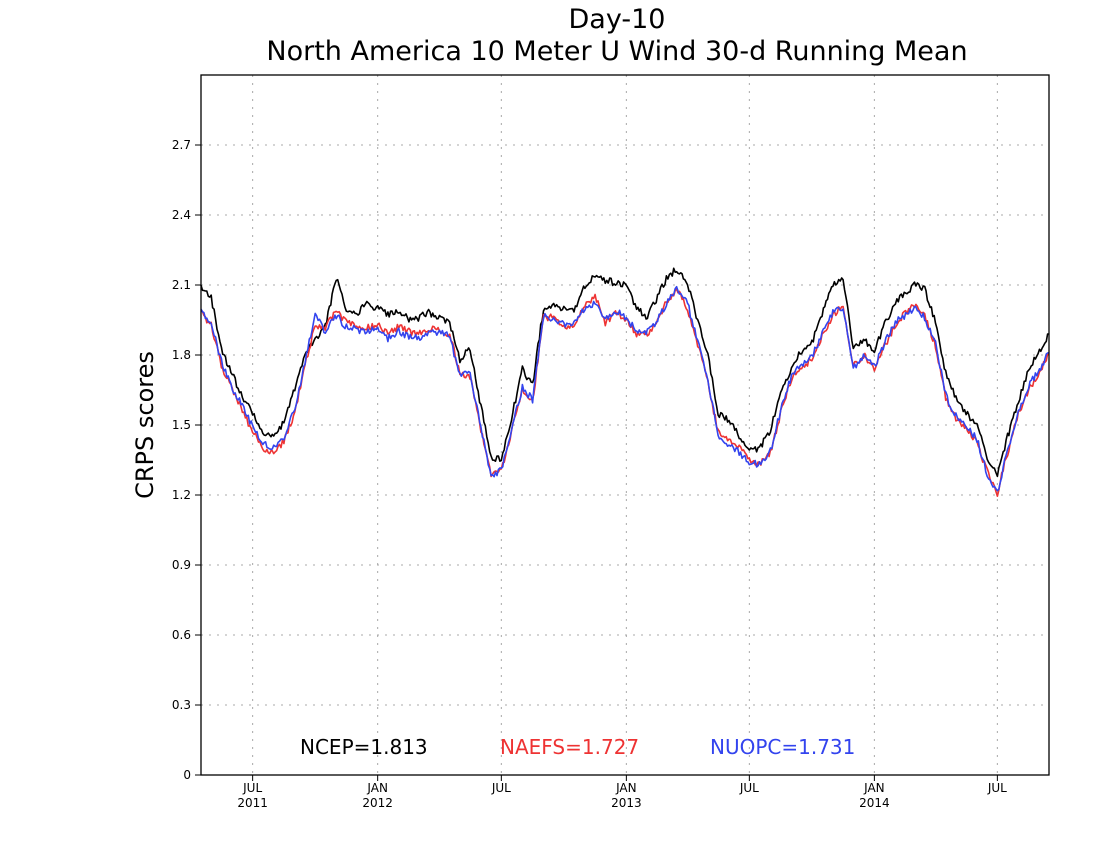 Image resolution: width=1100 pixels, height=850 pixels. I want to click on y-tick-label: 1.5, so click(181, 425).